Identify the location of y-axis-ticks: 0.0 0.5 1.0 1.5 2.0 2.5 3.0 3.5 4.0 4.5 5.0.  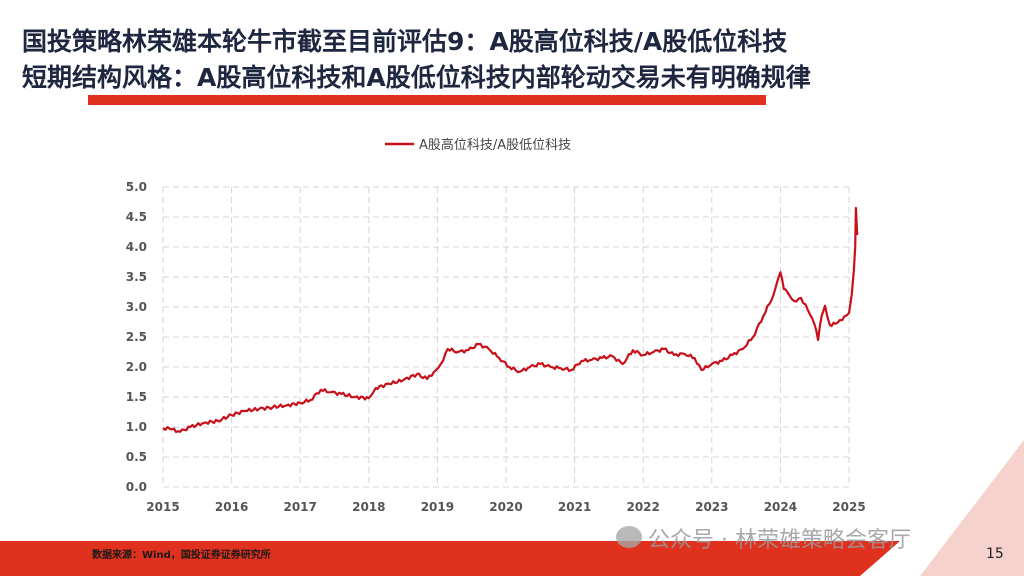
(136, 337).